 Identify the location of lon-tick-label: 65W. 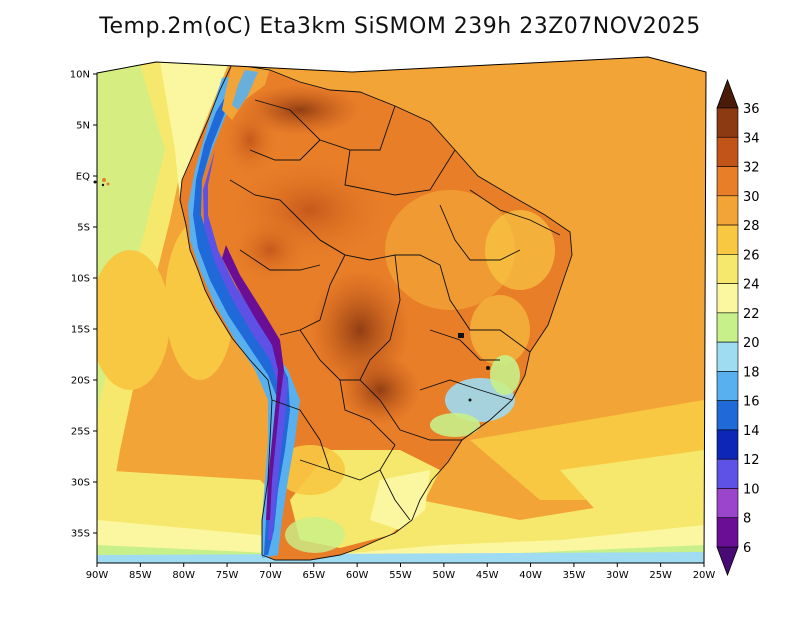
(313, 575).